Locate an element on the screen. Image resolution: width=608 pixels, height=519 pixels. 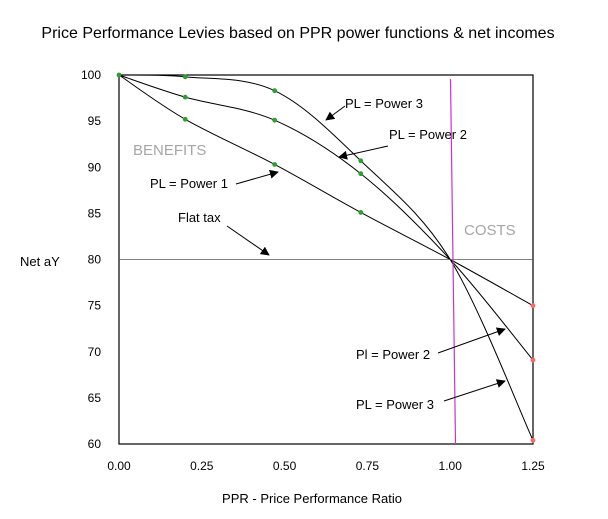
x-tick-label: 0.25 is located at coordinates (202, 466).